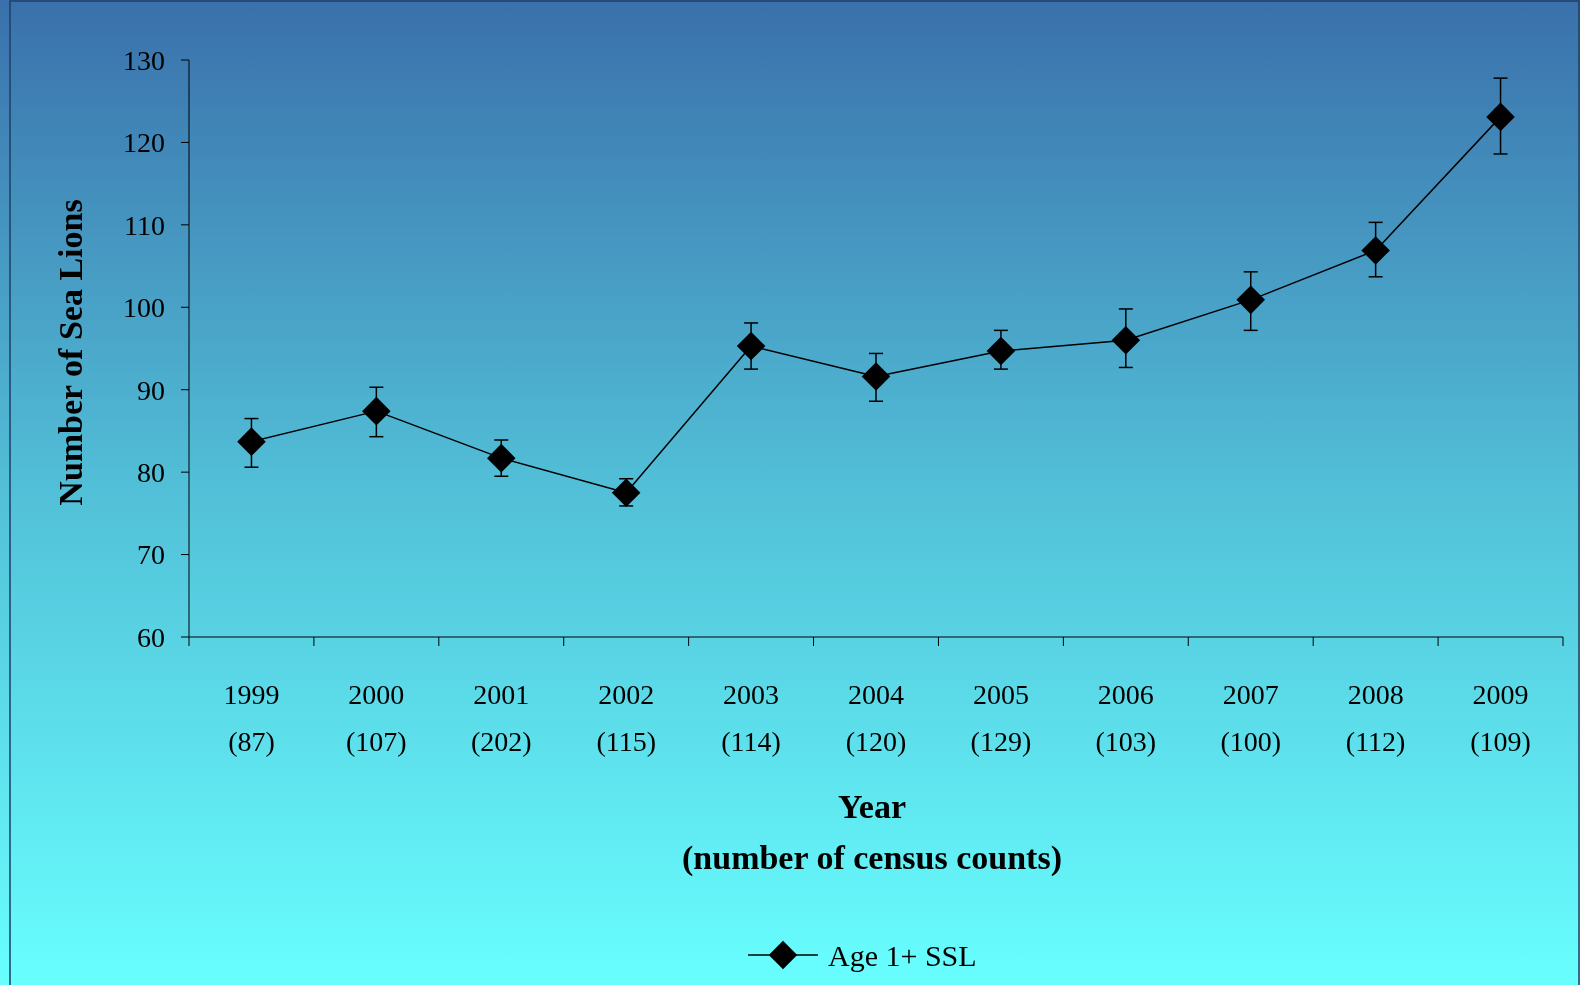 Image resolution: width=1580 pixels, height=985 pixels. I want to click on x-tick-label: 2009 (109), so click(1500, 718).